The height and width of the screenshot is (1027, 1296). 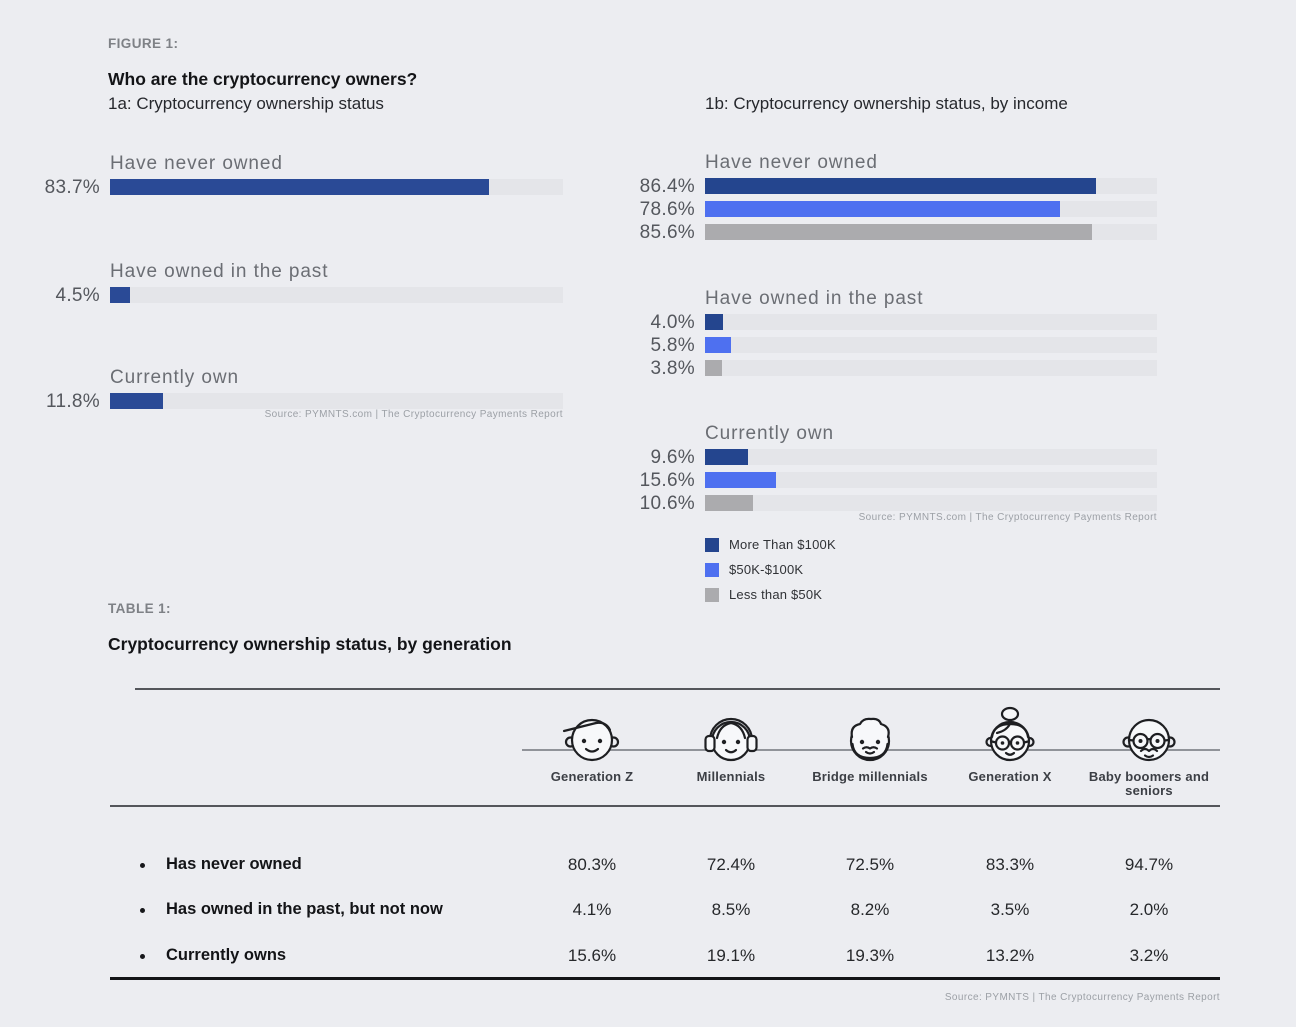 What do you see at coordinates (139, 608) in the screenshot?
I see `table-label: TABLE 1:` at bounding box center [139, 608].